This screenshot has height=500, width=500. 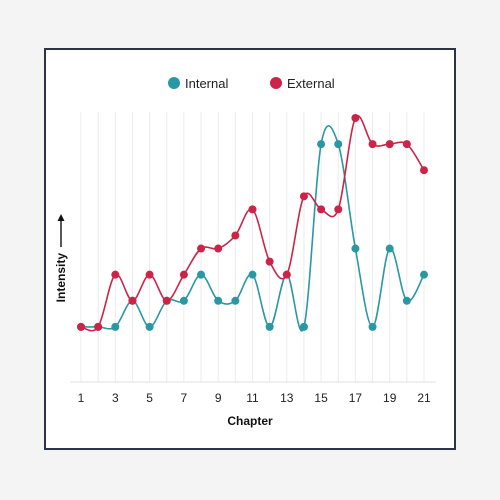 I want to click on x-tick-label: 11, so click(x=252, y=398).